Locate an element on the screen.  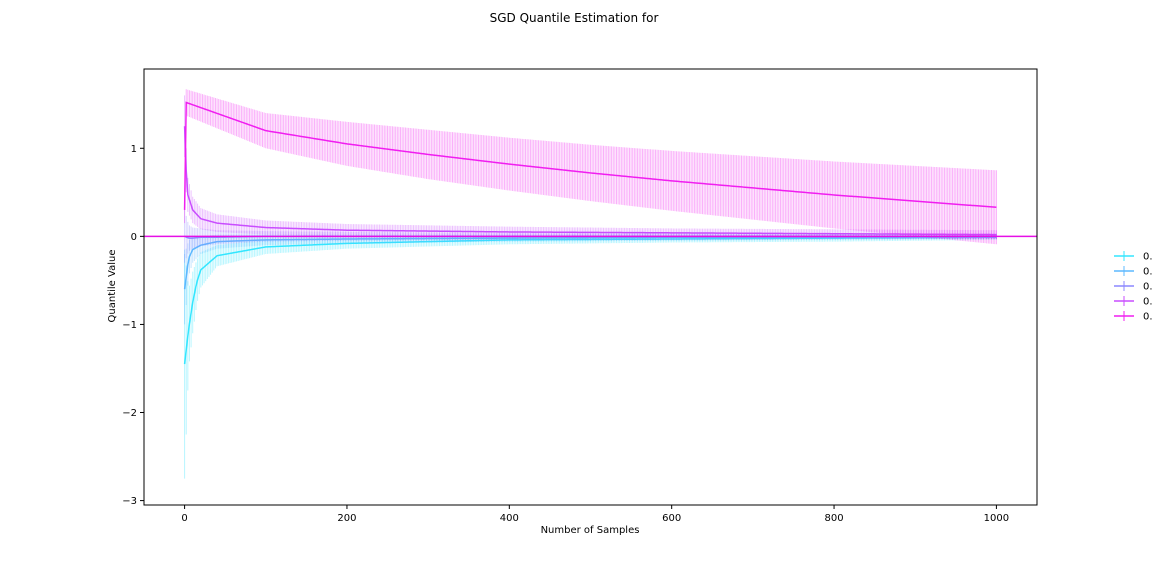
legend: 0. 0. 0. 0. 0. is located at coordinates (1133, 287).